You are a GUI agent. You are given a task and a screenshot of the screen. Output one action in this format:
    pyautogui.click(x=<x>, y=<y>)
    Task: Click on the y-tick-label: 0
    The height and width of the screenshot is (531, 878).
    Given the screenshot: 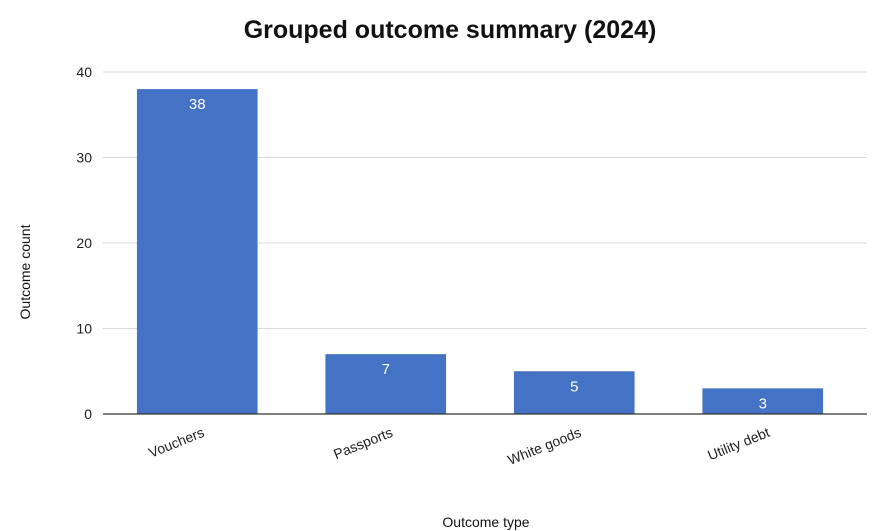 What is the action you would take?
    pyautogui.click(x=88, y=414)
    